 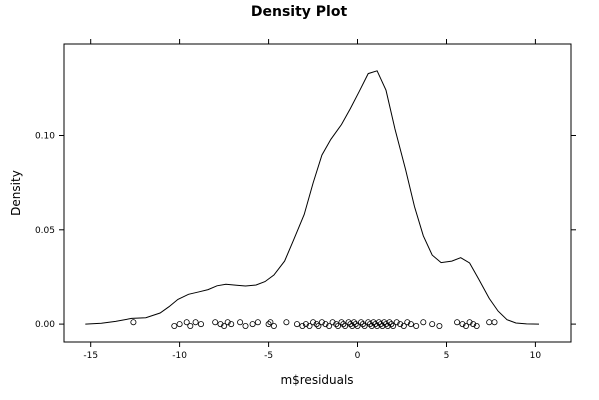 I want to click on x-tick-label: 5, so click(x=447, y=356).